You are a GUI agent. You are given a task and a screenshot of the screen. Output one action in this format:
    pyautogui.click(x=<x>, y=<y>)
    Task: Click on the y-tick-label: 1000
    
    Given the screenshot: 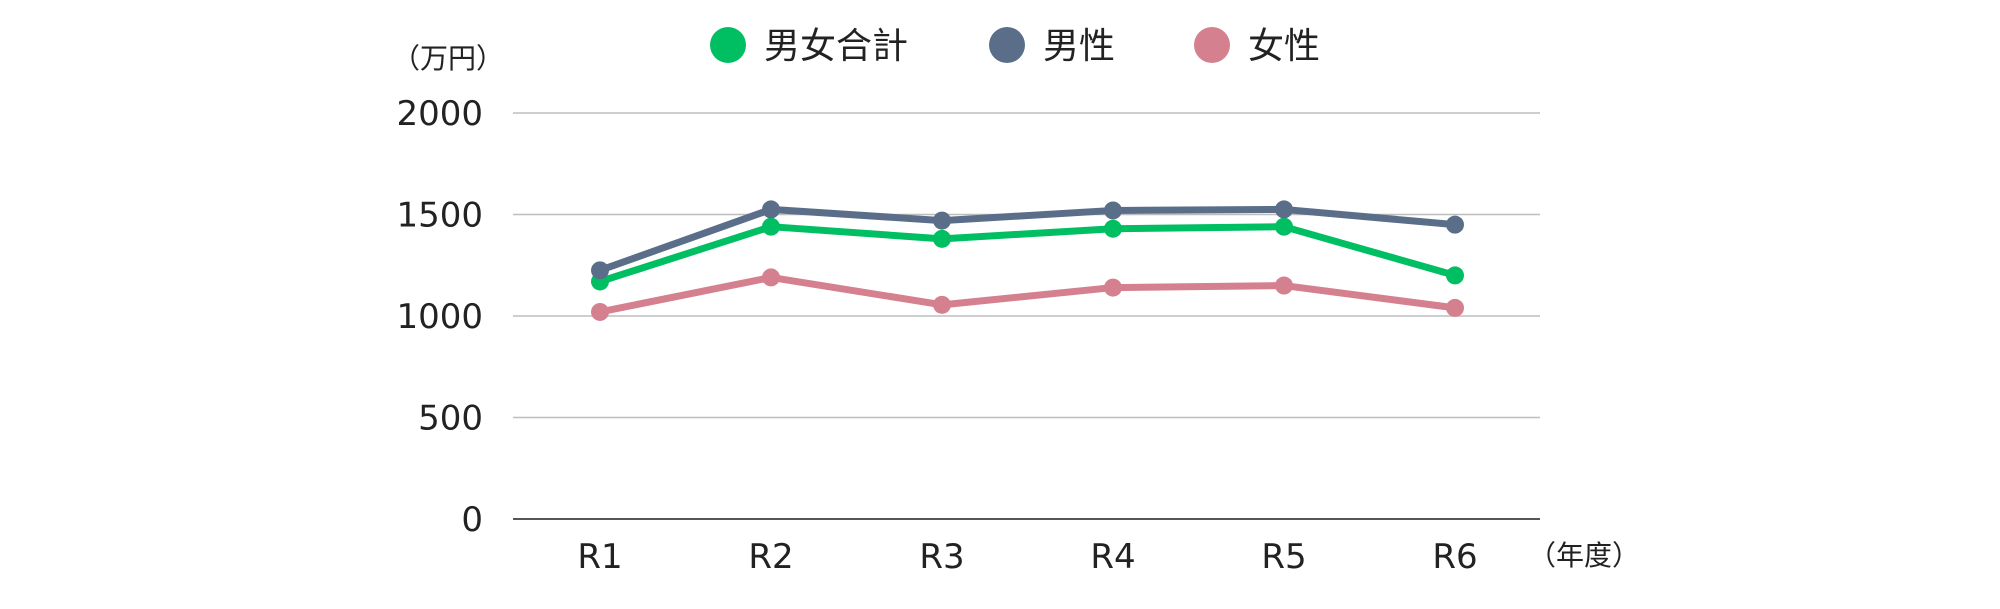 What is the action you would take?
    pyautogui.click(x=439, y=317)
    